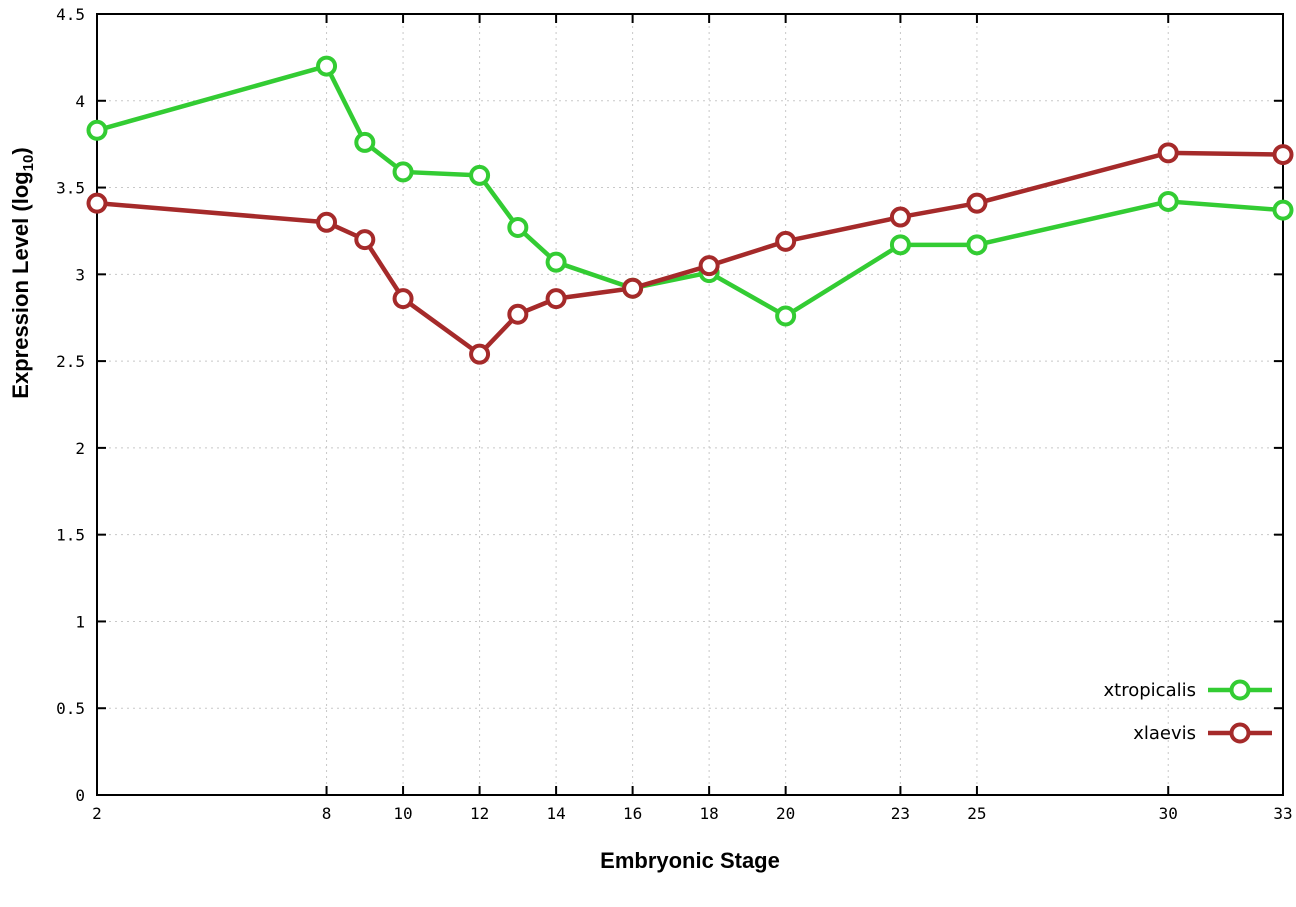 Image resolution: width=1296 pixels, height=907 pixels. Describe the element at coordinates (70, 708) in the screenshot. I see `y-tick-label: 0.5` at that location.